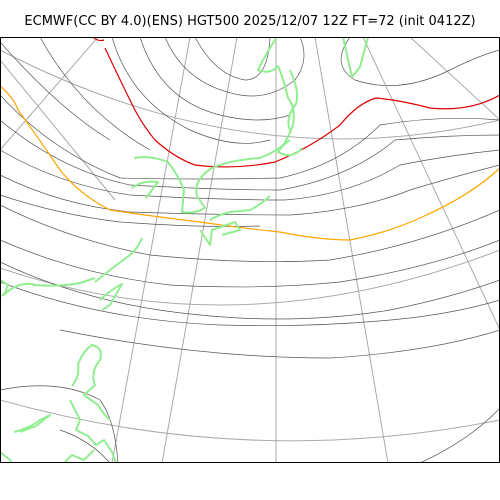 This screenshot has width=500, height=500. What do you see at coordinates (118, 260) in the screenshot?
I see `coastline-hokkaido` at bounding box center [118, 260].